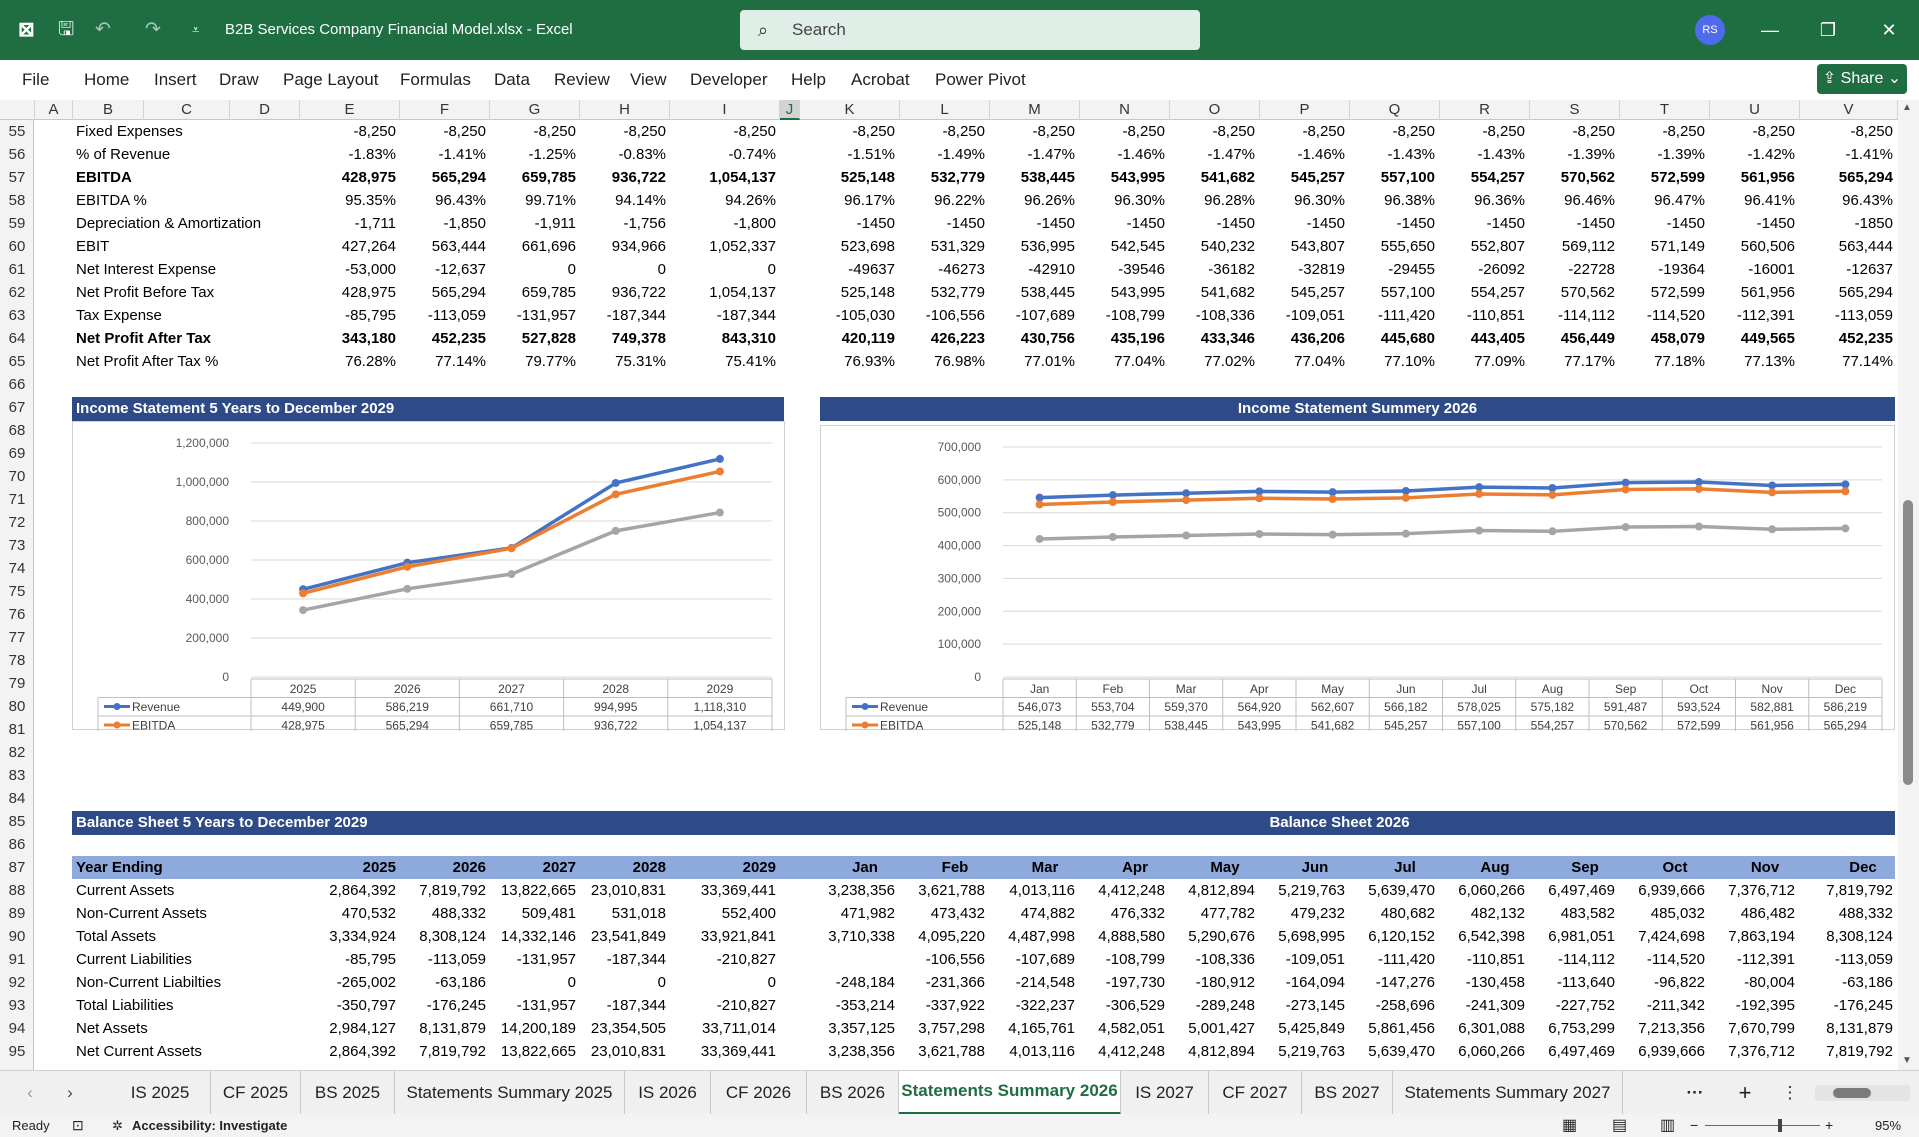  Describe the element at coordinates (636, 315) in the screenshot. I see `cell-year-value: -187,344` at that location.